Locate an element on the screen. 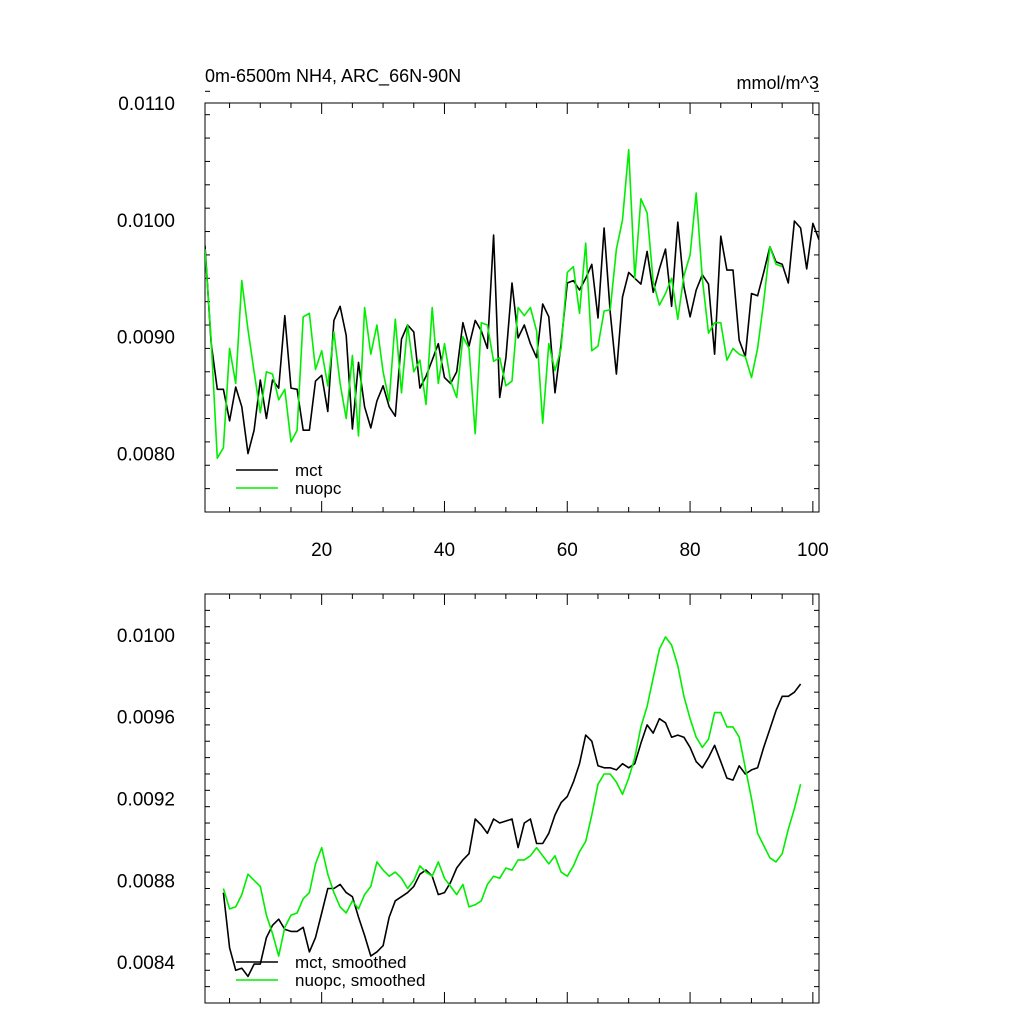 This screenshot has height=1029, width=1024. series-line-mct is located at coordinates (512, 337).